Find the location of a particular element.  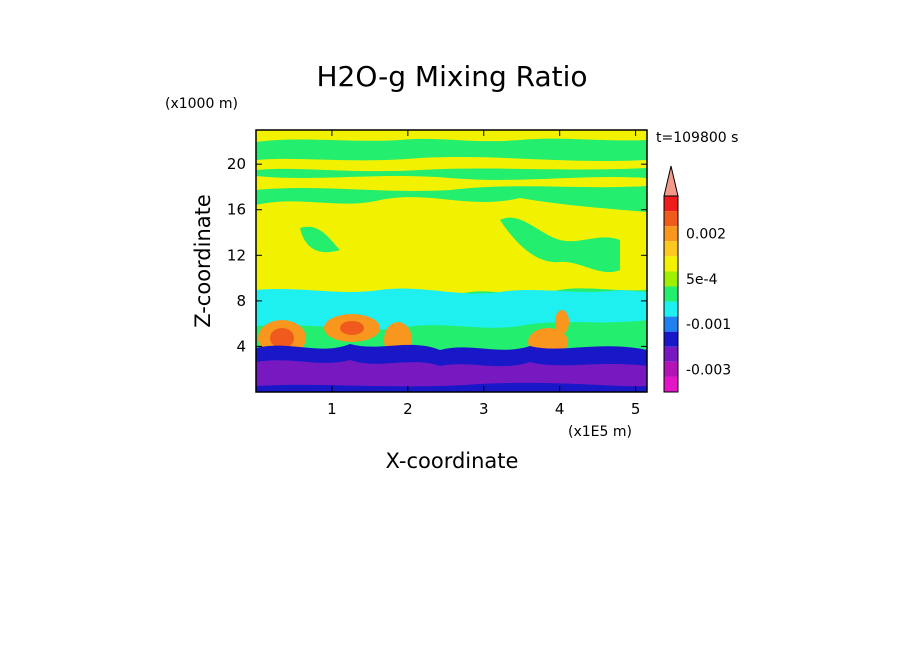

colorbar-label: 5e-4 is located at coordinates (702, 280).